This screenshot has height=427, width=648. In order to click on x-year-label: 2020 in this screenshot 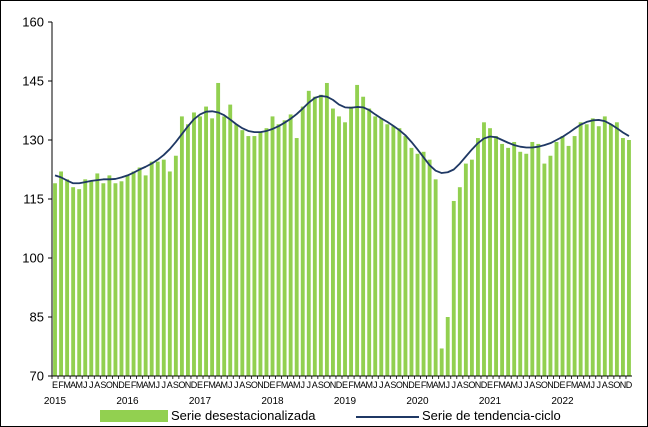, I will do `click(417, 401)`.